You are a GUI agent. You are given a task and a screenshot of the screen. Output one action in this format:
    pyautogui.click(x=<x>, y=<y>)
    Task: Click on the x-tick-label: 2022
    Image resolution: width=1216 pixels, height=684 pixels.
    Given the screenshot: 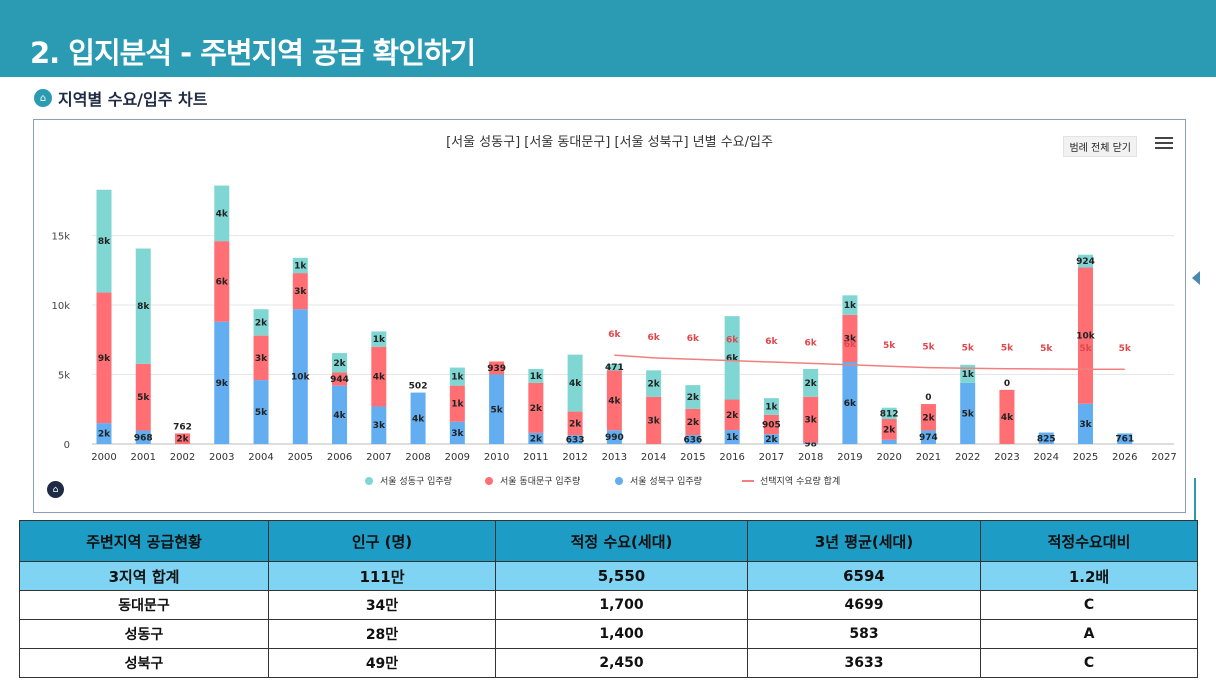 What is the action you would take?
    pyautogui.click(x=967, y=457)
    